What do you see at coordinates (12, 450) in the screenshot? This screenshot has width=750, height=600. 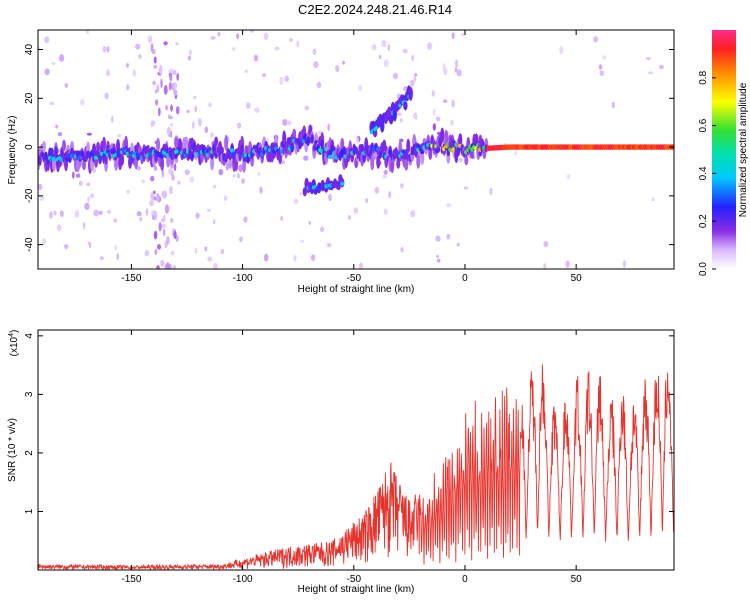 I see `snr-y-label: SNR (10 * v/v)` at bounding box center [12, 450].